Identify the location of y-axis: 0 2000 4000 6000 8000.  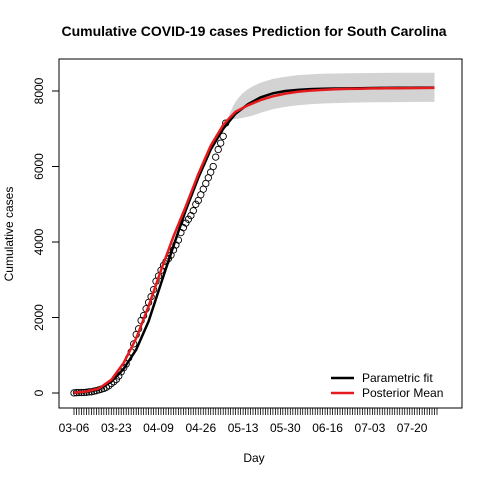
(46, 236).